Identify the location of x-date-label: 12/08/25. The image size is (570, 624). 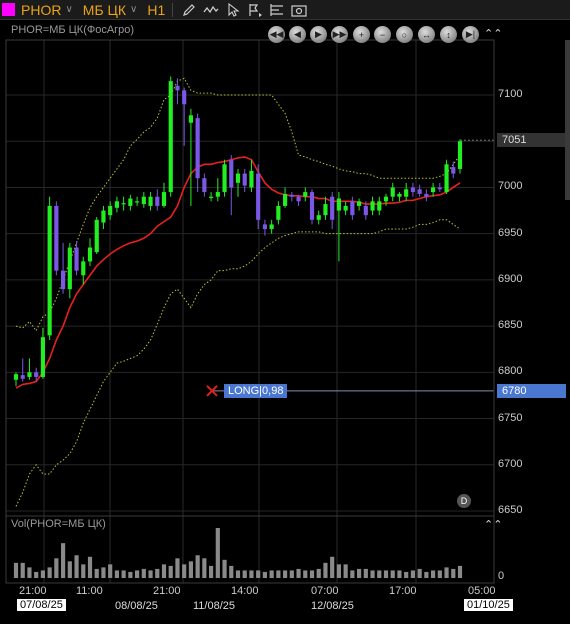
(332, 606).